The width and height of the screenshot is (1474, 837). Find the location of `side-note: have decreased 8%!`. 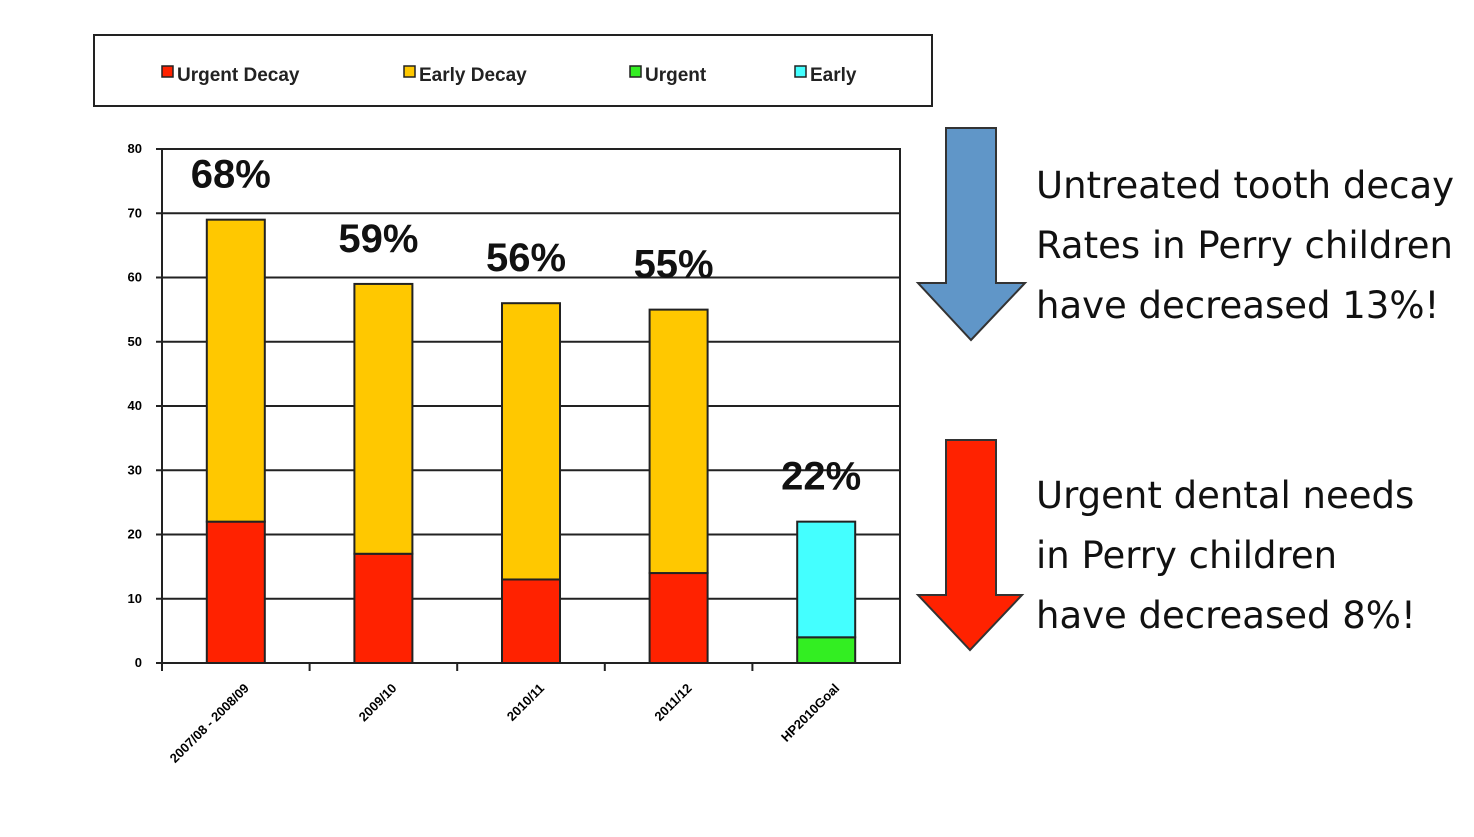

side-note: have decreased 8%! is located at coordinates (1226, 615).